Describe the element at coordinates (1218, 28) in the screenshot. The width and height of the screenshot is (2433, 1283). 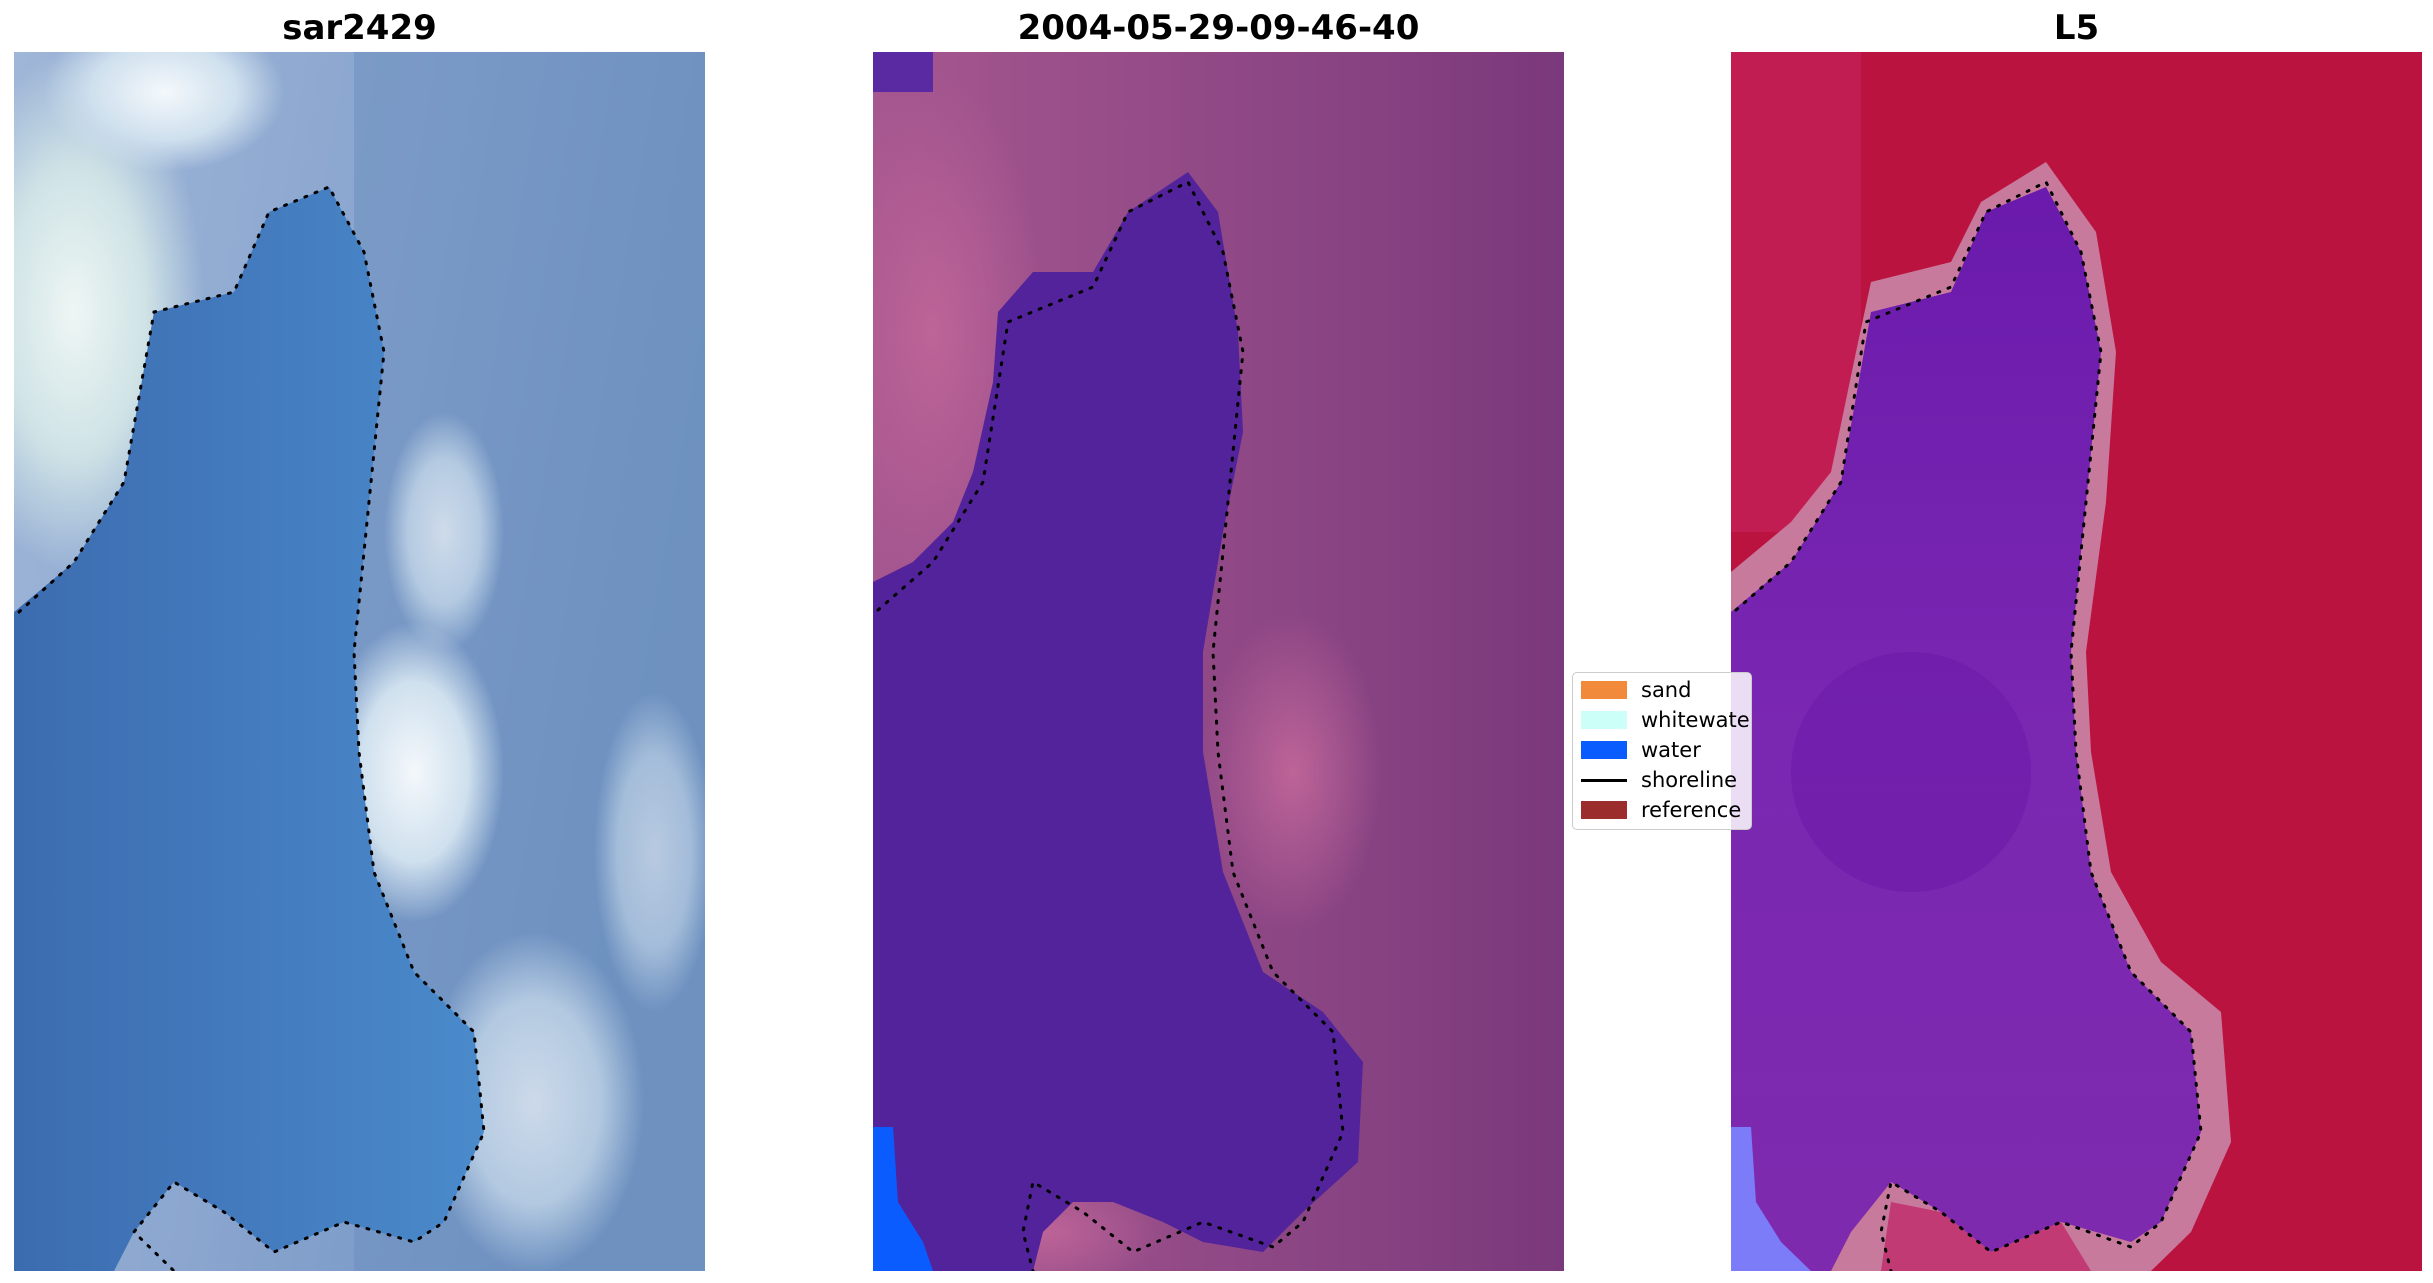
I see `panel-title-classified: 2004-05-29-09-46-40` at that location.